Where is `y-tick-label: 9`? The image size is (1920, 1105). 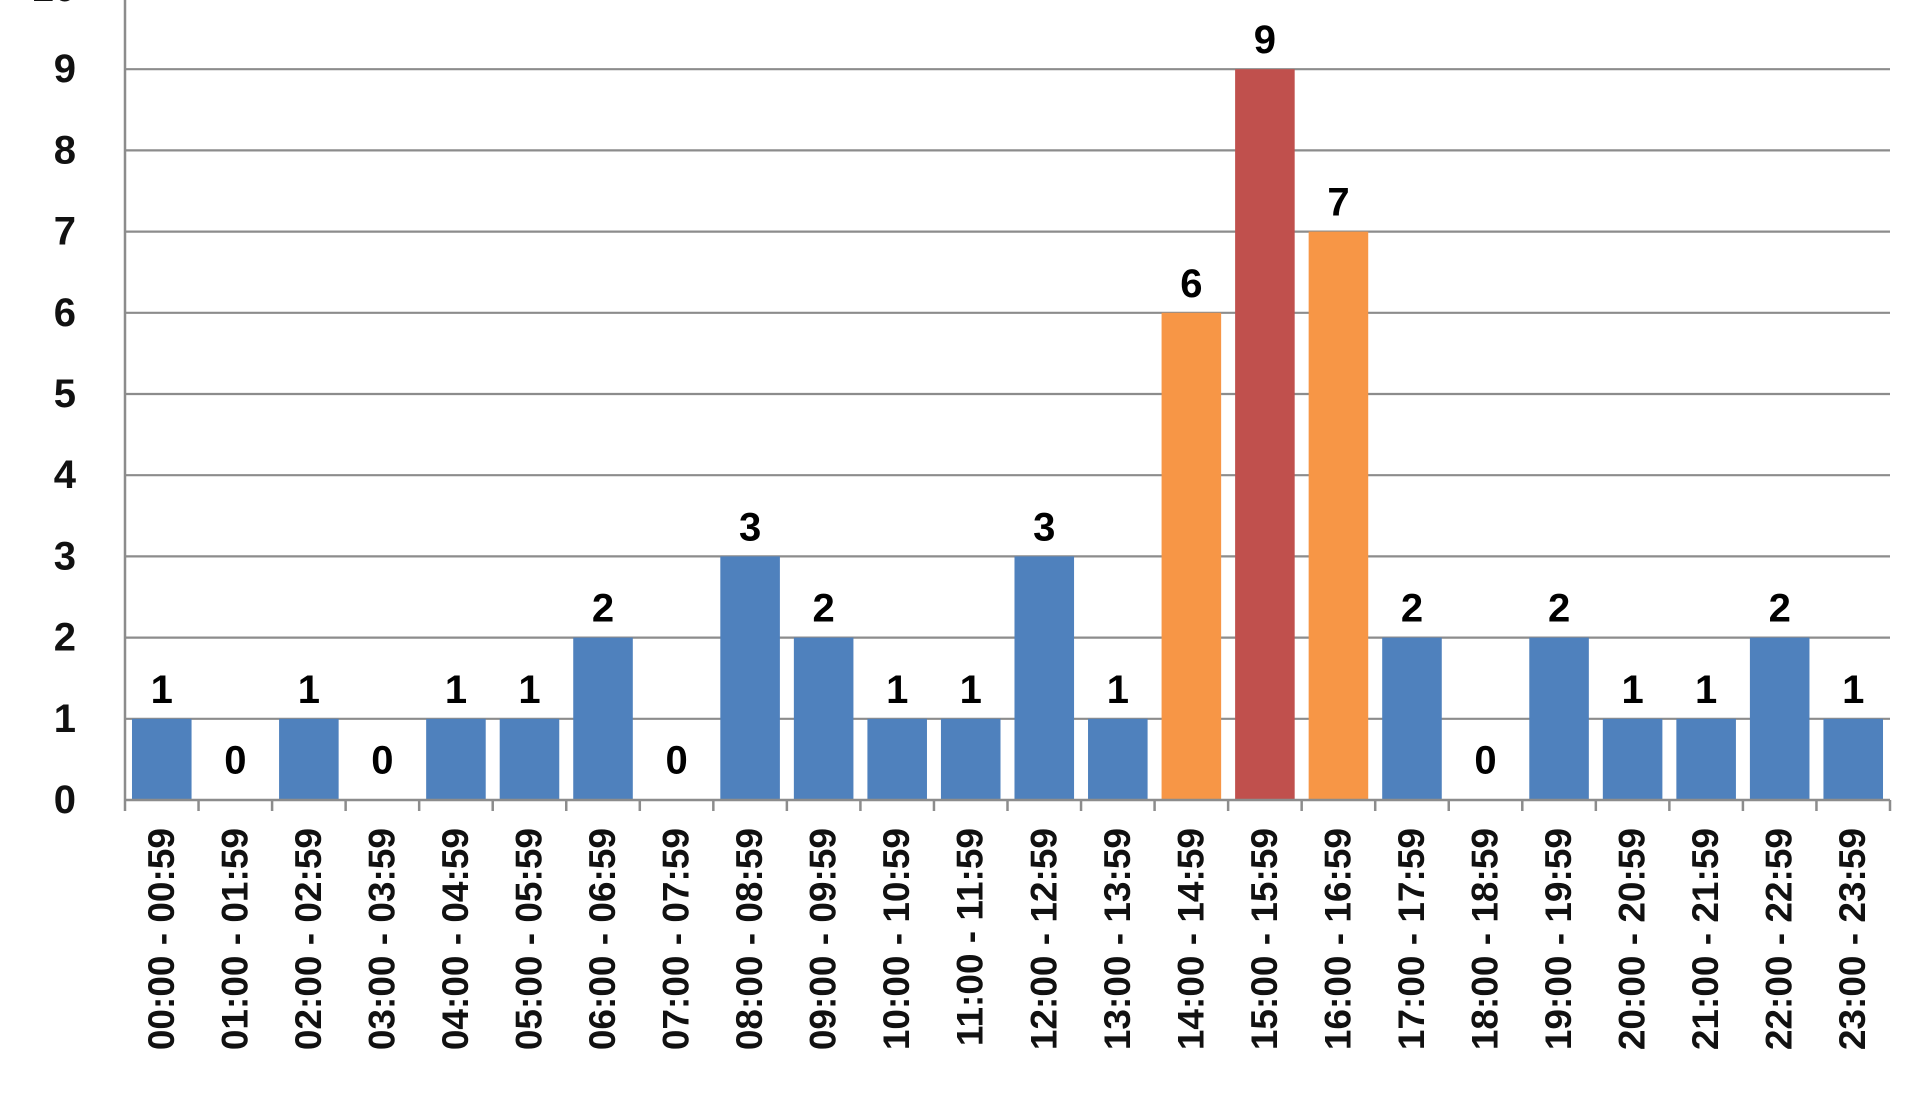
y-tick-label: 9 is located at coordinates (65, 69).